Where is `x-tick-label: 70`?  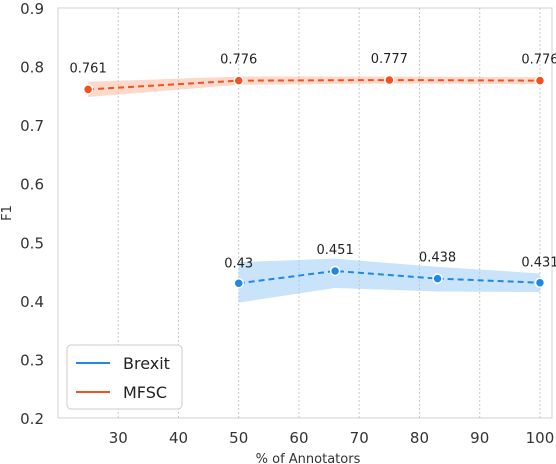
x-tick-label: 70 is located at coordinates (359, 438).